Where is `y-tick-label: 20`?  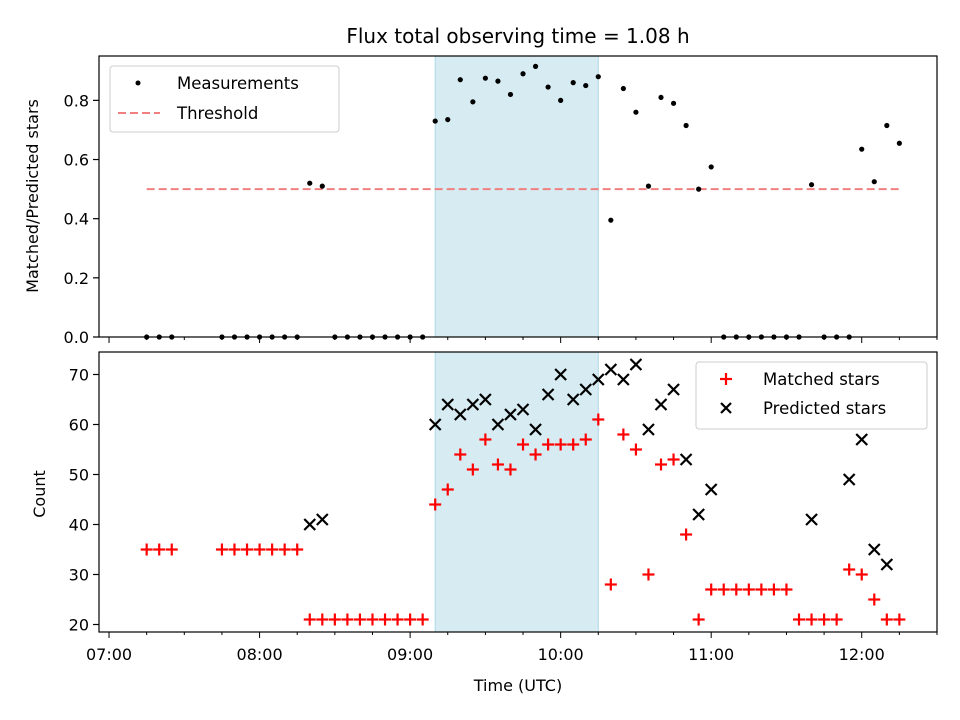
y-tick-label: 20 is located at coordinates (79, 625).